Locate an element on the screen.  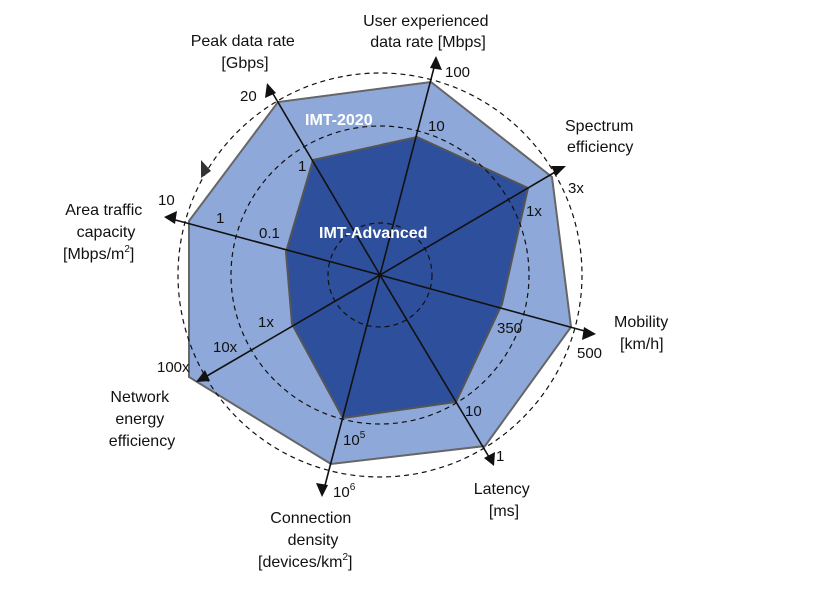
tick-energy-imt2020: 100x is located at coordinates (173, 367).